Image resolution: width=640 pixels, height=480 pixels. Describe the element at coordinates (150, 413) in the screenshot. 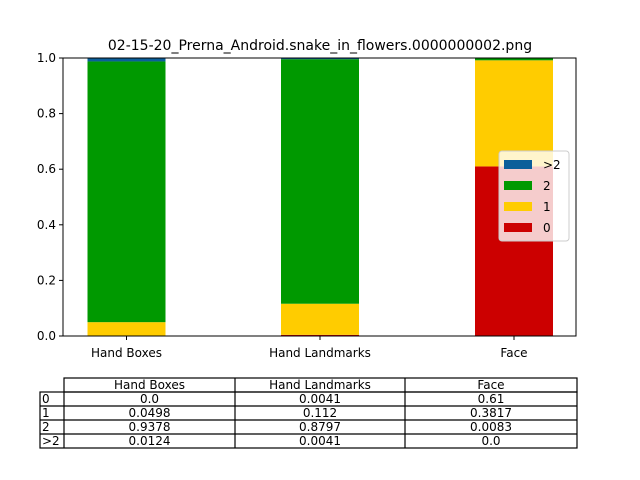

I see `table-cell: 0.0498` at that location.